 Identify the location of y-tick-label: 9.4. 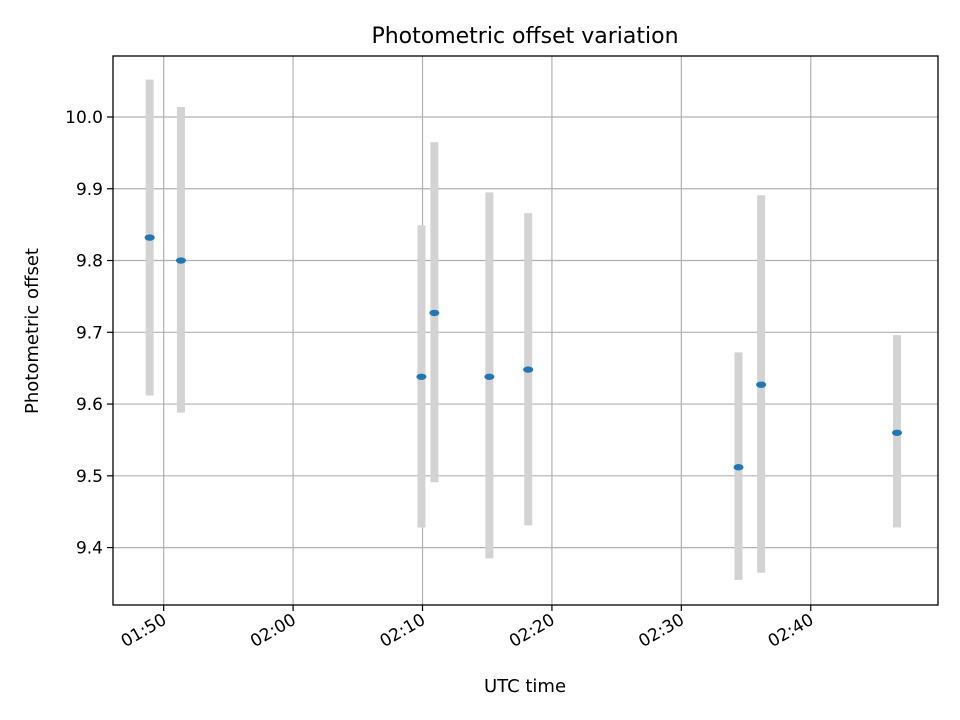
(89, 549).